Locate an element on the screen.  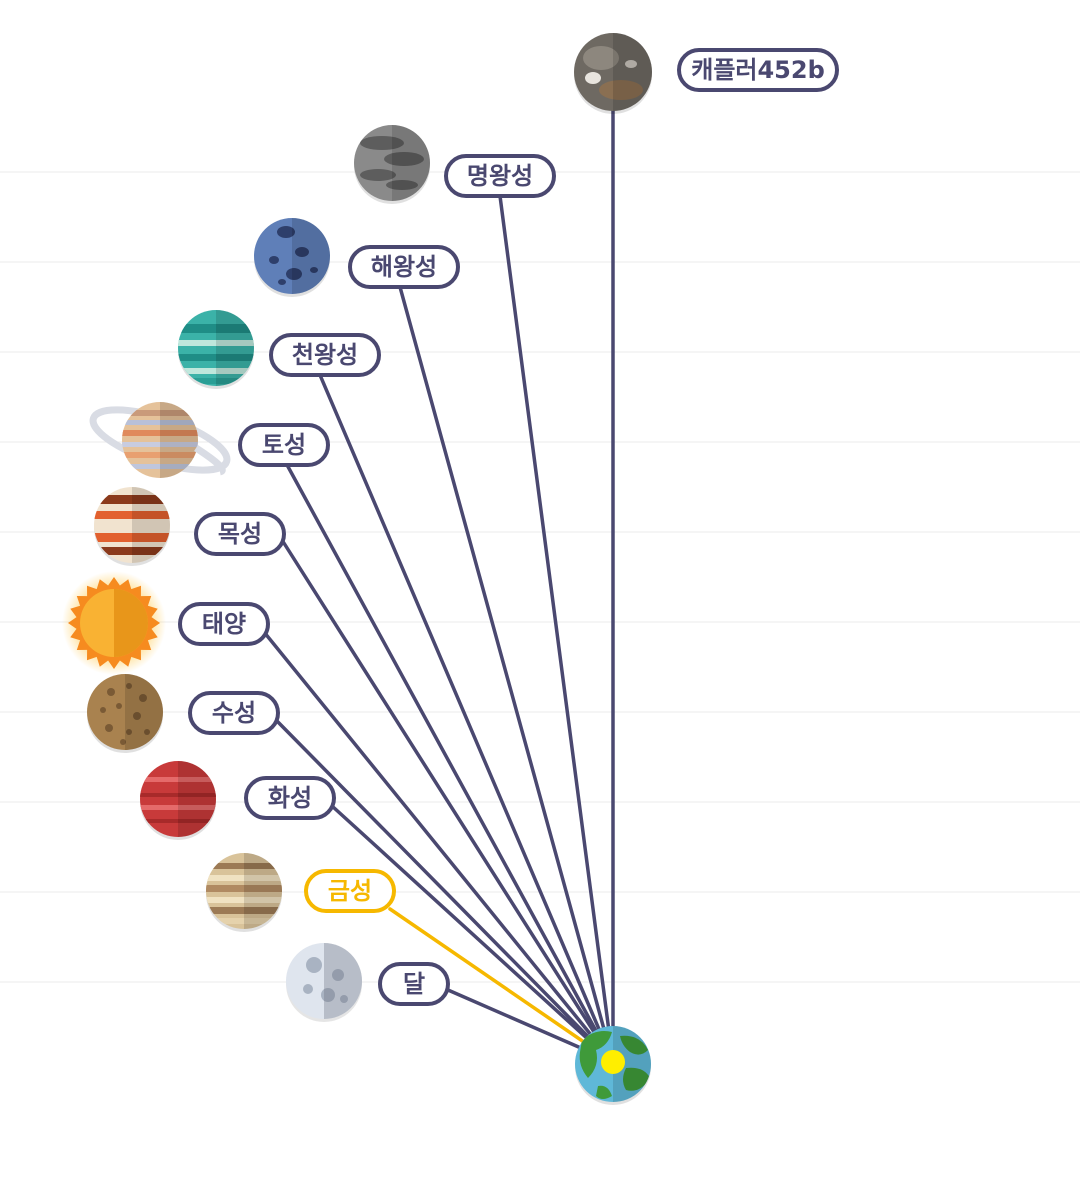
label-saturn: 토성 is located at coordinates (284, 445).